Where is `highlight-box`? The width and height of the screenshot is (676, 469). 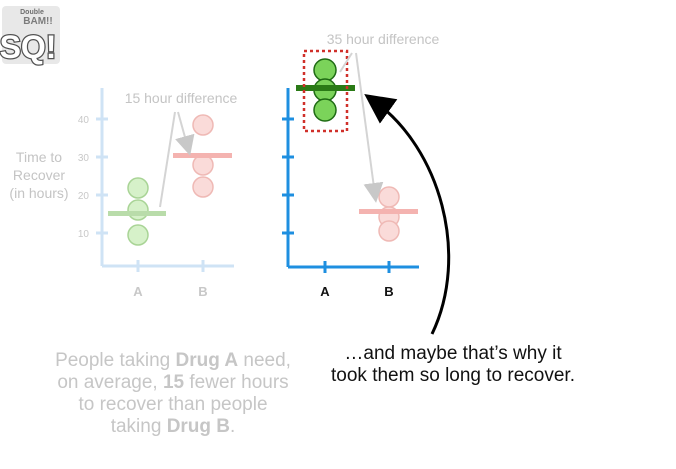 highlight-box is located at coordinates (325, 91).